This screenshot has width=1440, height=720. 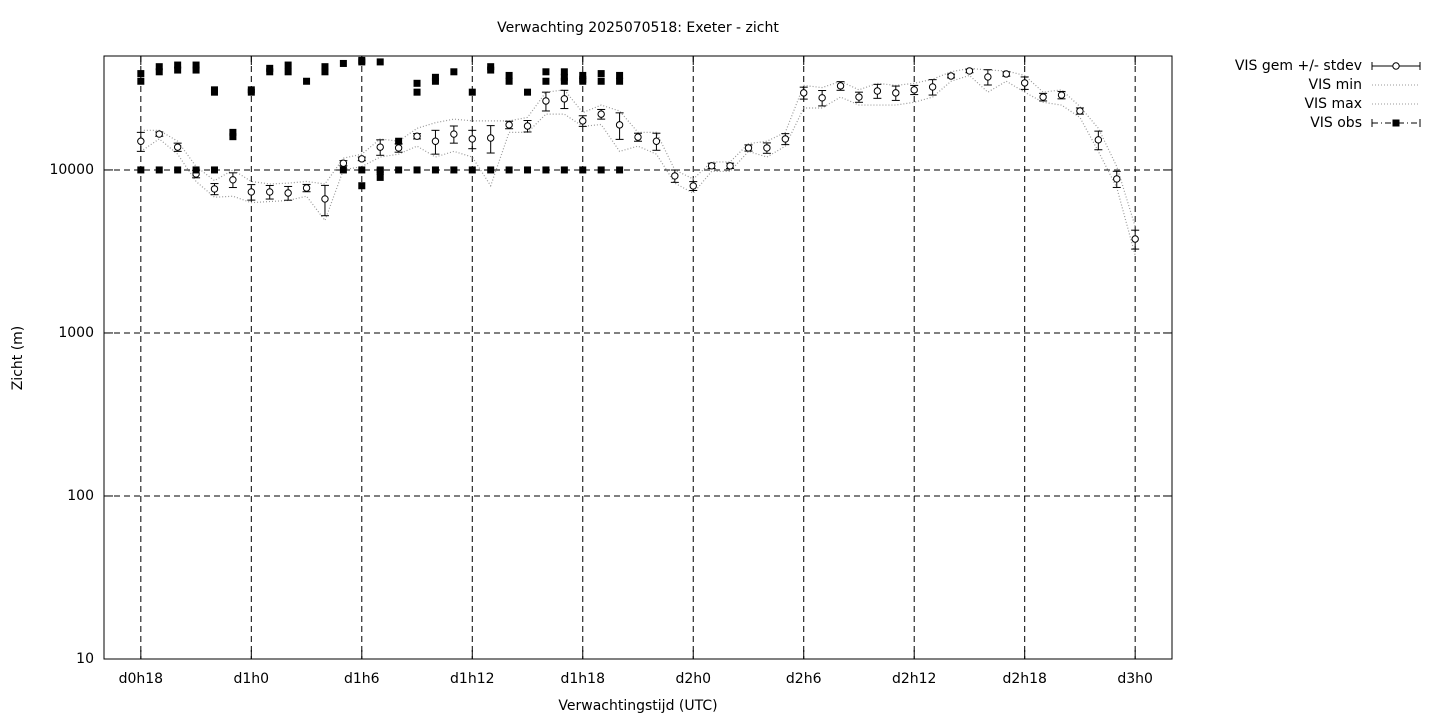 I want to click on legend-sample, so click(x=1396, y=66).